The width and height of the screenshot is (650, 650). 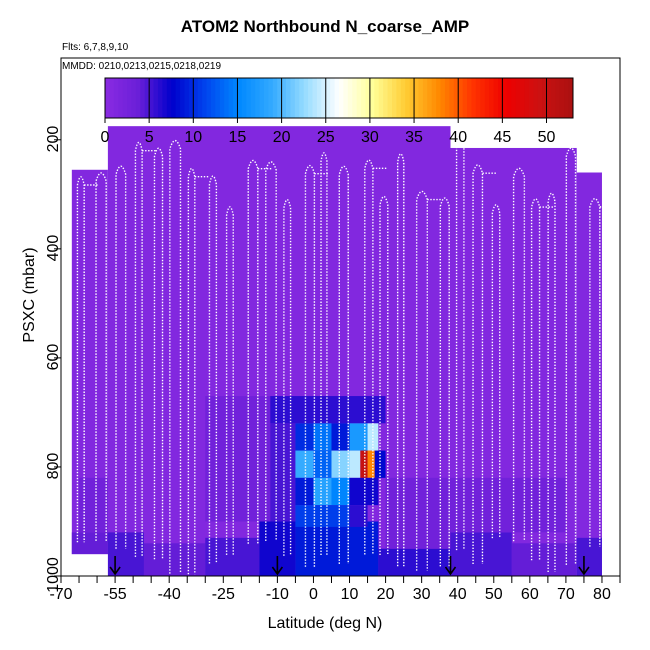 I want to click on x-tick-label: -70, so click(x=61, y=594).